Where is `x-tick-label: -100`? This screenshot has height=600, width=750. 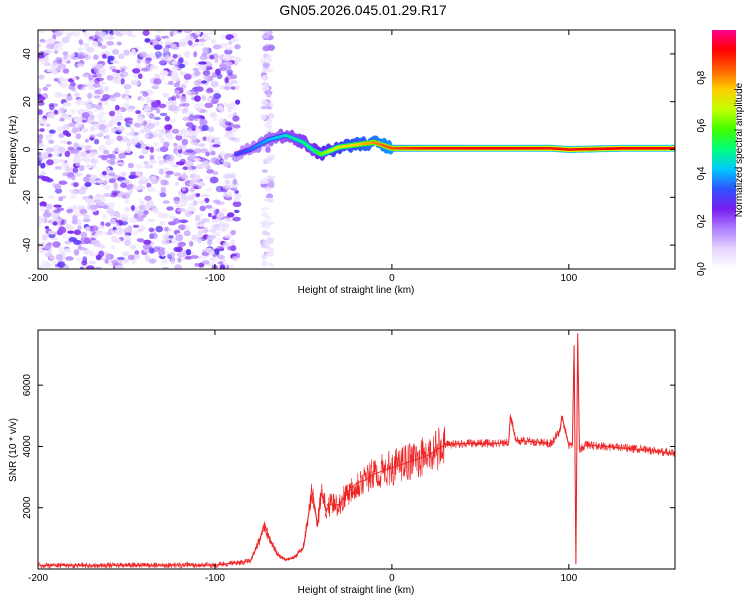 x-tick-label: -100 is located at coordinates (215, 578).